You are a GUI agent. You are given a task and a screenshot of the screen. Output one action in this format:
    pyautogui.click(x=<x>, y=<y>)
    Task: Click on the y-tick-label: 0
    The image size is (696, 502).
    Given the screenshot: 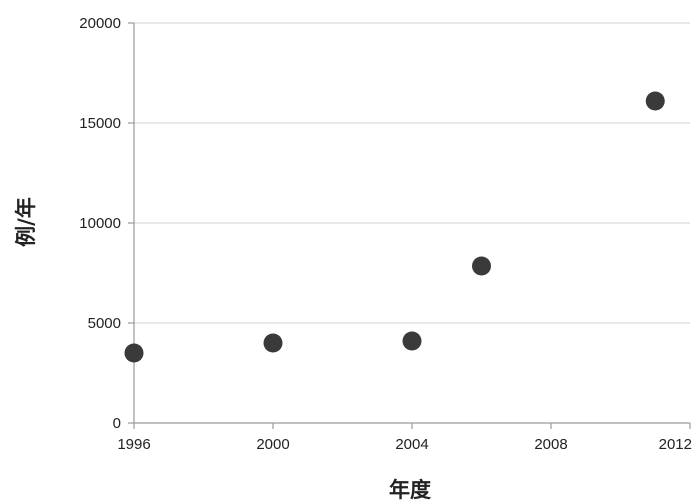 What is the action you would take?
    pyautogui.click(x=117, y=423)
    